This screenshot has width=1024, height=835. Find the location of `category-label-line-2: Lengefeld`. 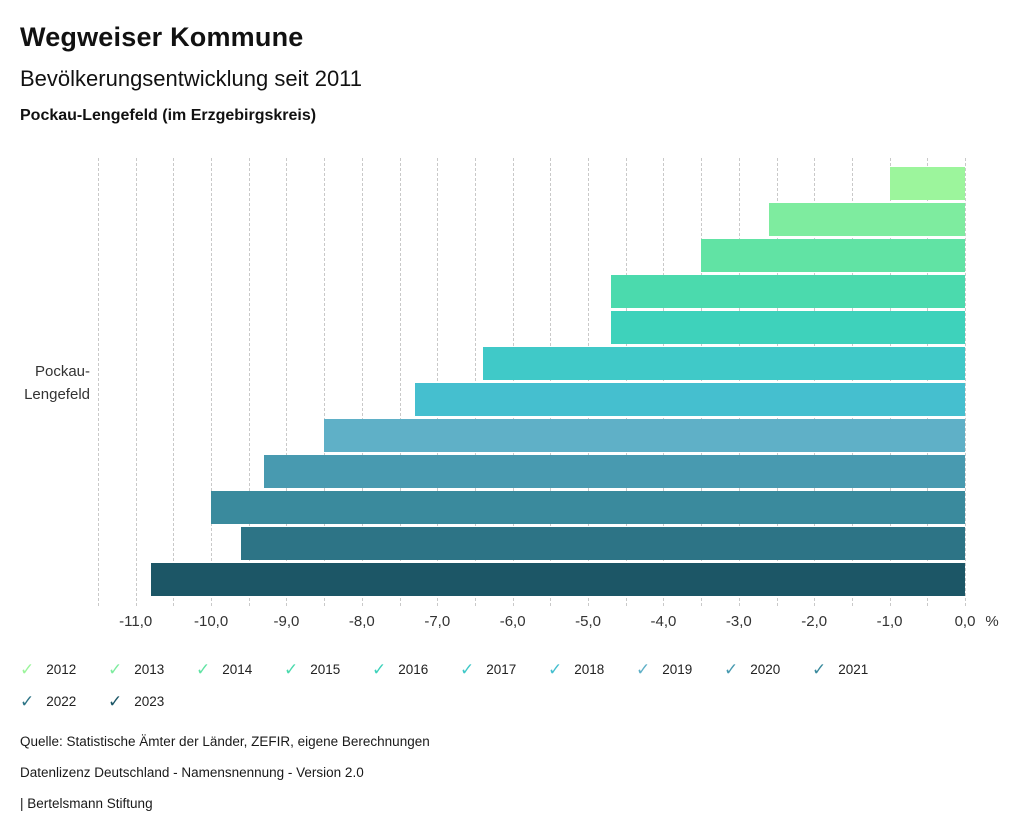

category-label-line-2: Lengefeld is located at coordinates (57, 394).